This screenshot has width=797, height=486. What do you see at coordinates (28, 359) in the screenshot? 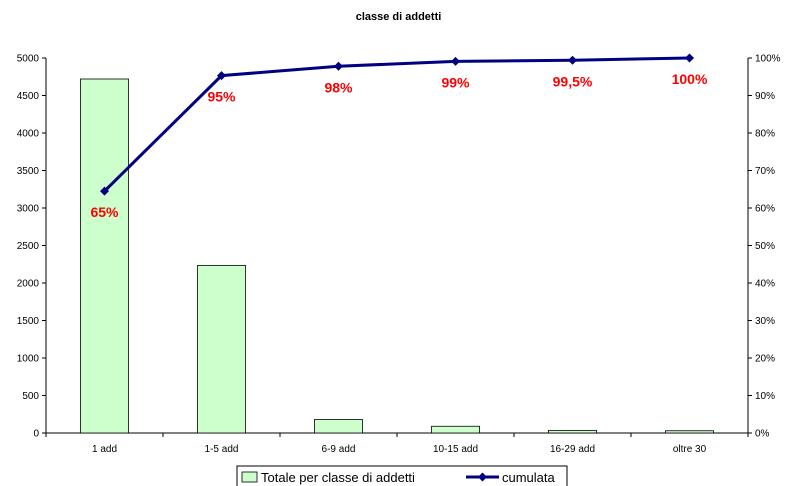
I see `y-tick-label: 1000` at bounding box center [28, 359].